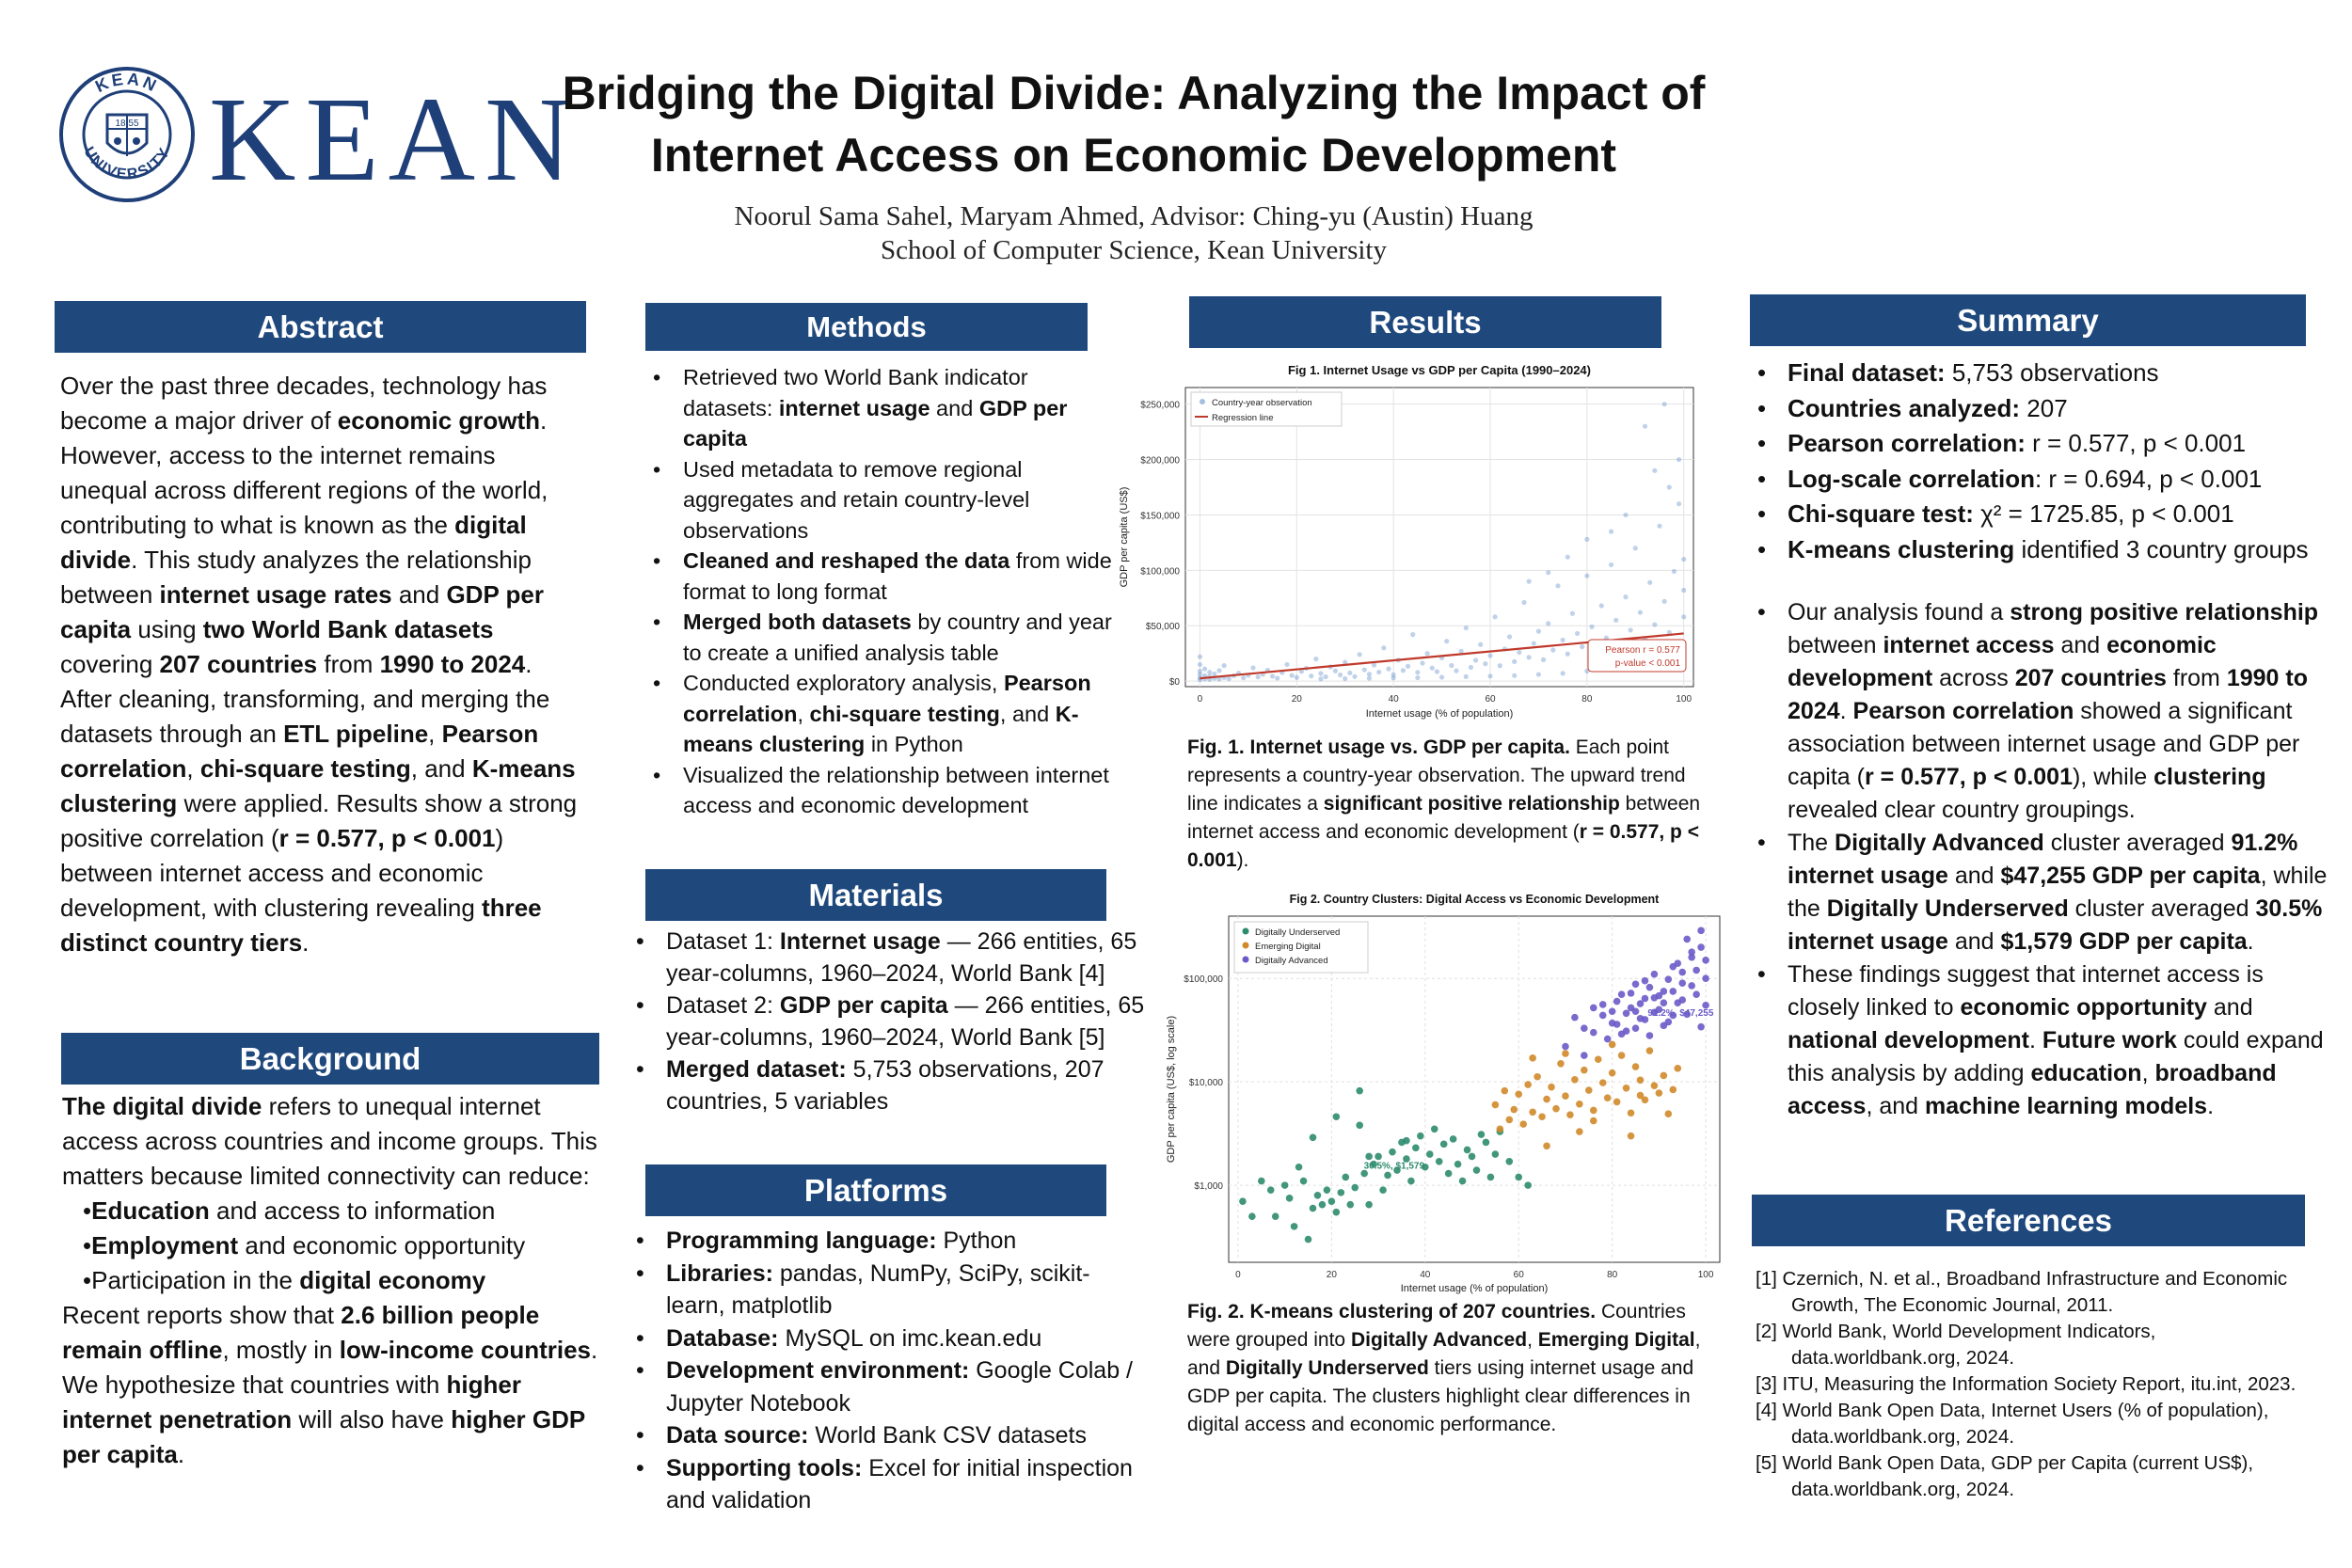 The image size is (2352, 1568). Describe the element at coordinates (302, 611) in the screenshot. I see `emphasis-text: GDP per capita` at that location.